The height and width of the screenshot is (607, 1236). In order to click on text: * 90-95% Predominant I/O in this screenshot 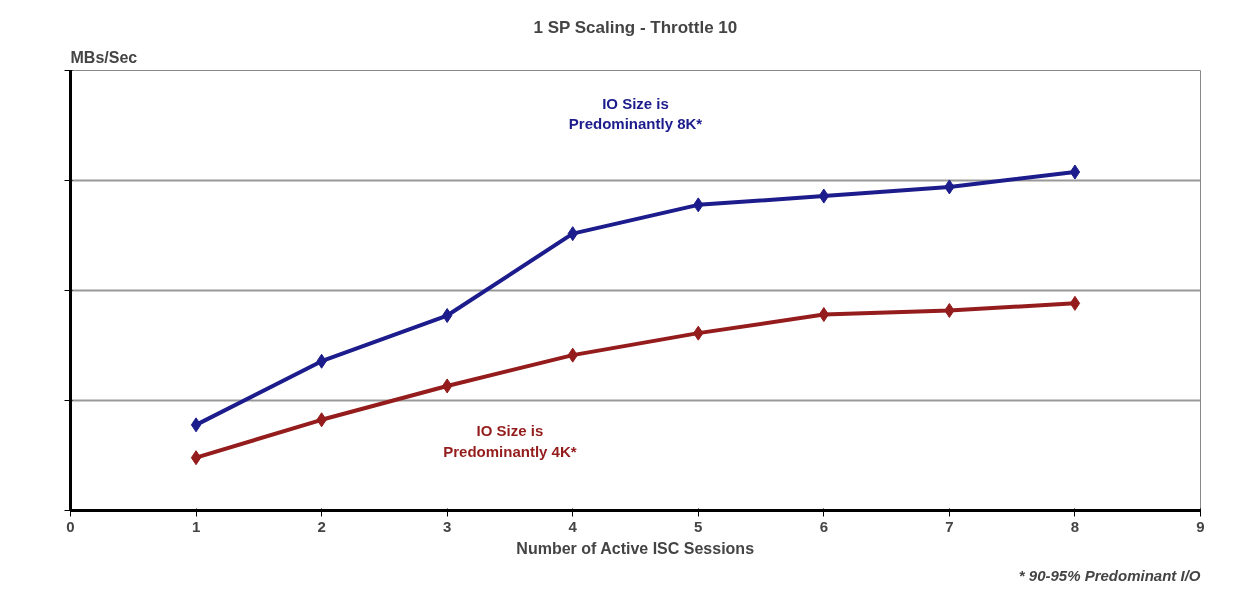, I will do `click(1109, 575)`.